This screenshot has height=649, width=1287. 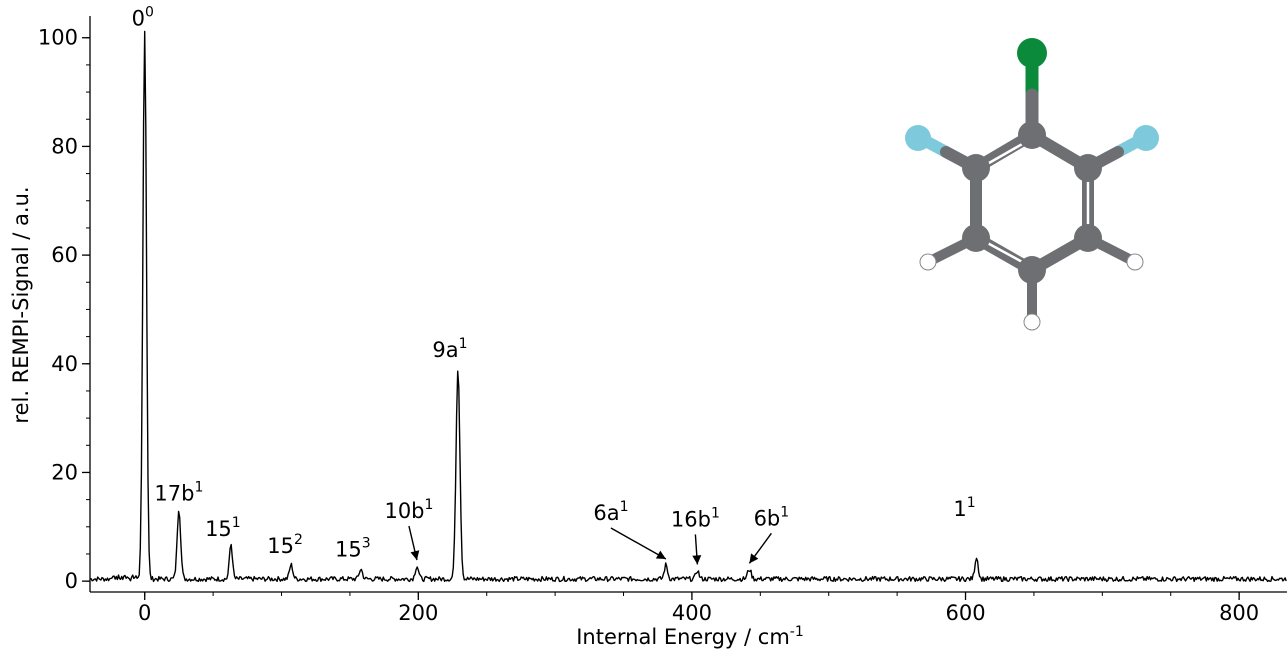 What do you see at coordinates (1032, 53) in the screenshot?
I see `chlorine-atom` at bounding box center [1032, 53].